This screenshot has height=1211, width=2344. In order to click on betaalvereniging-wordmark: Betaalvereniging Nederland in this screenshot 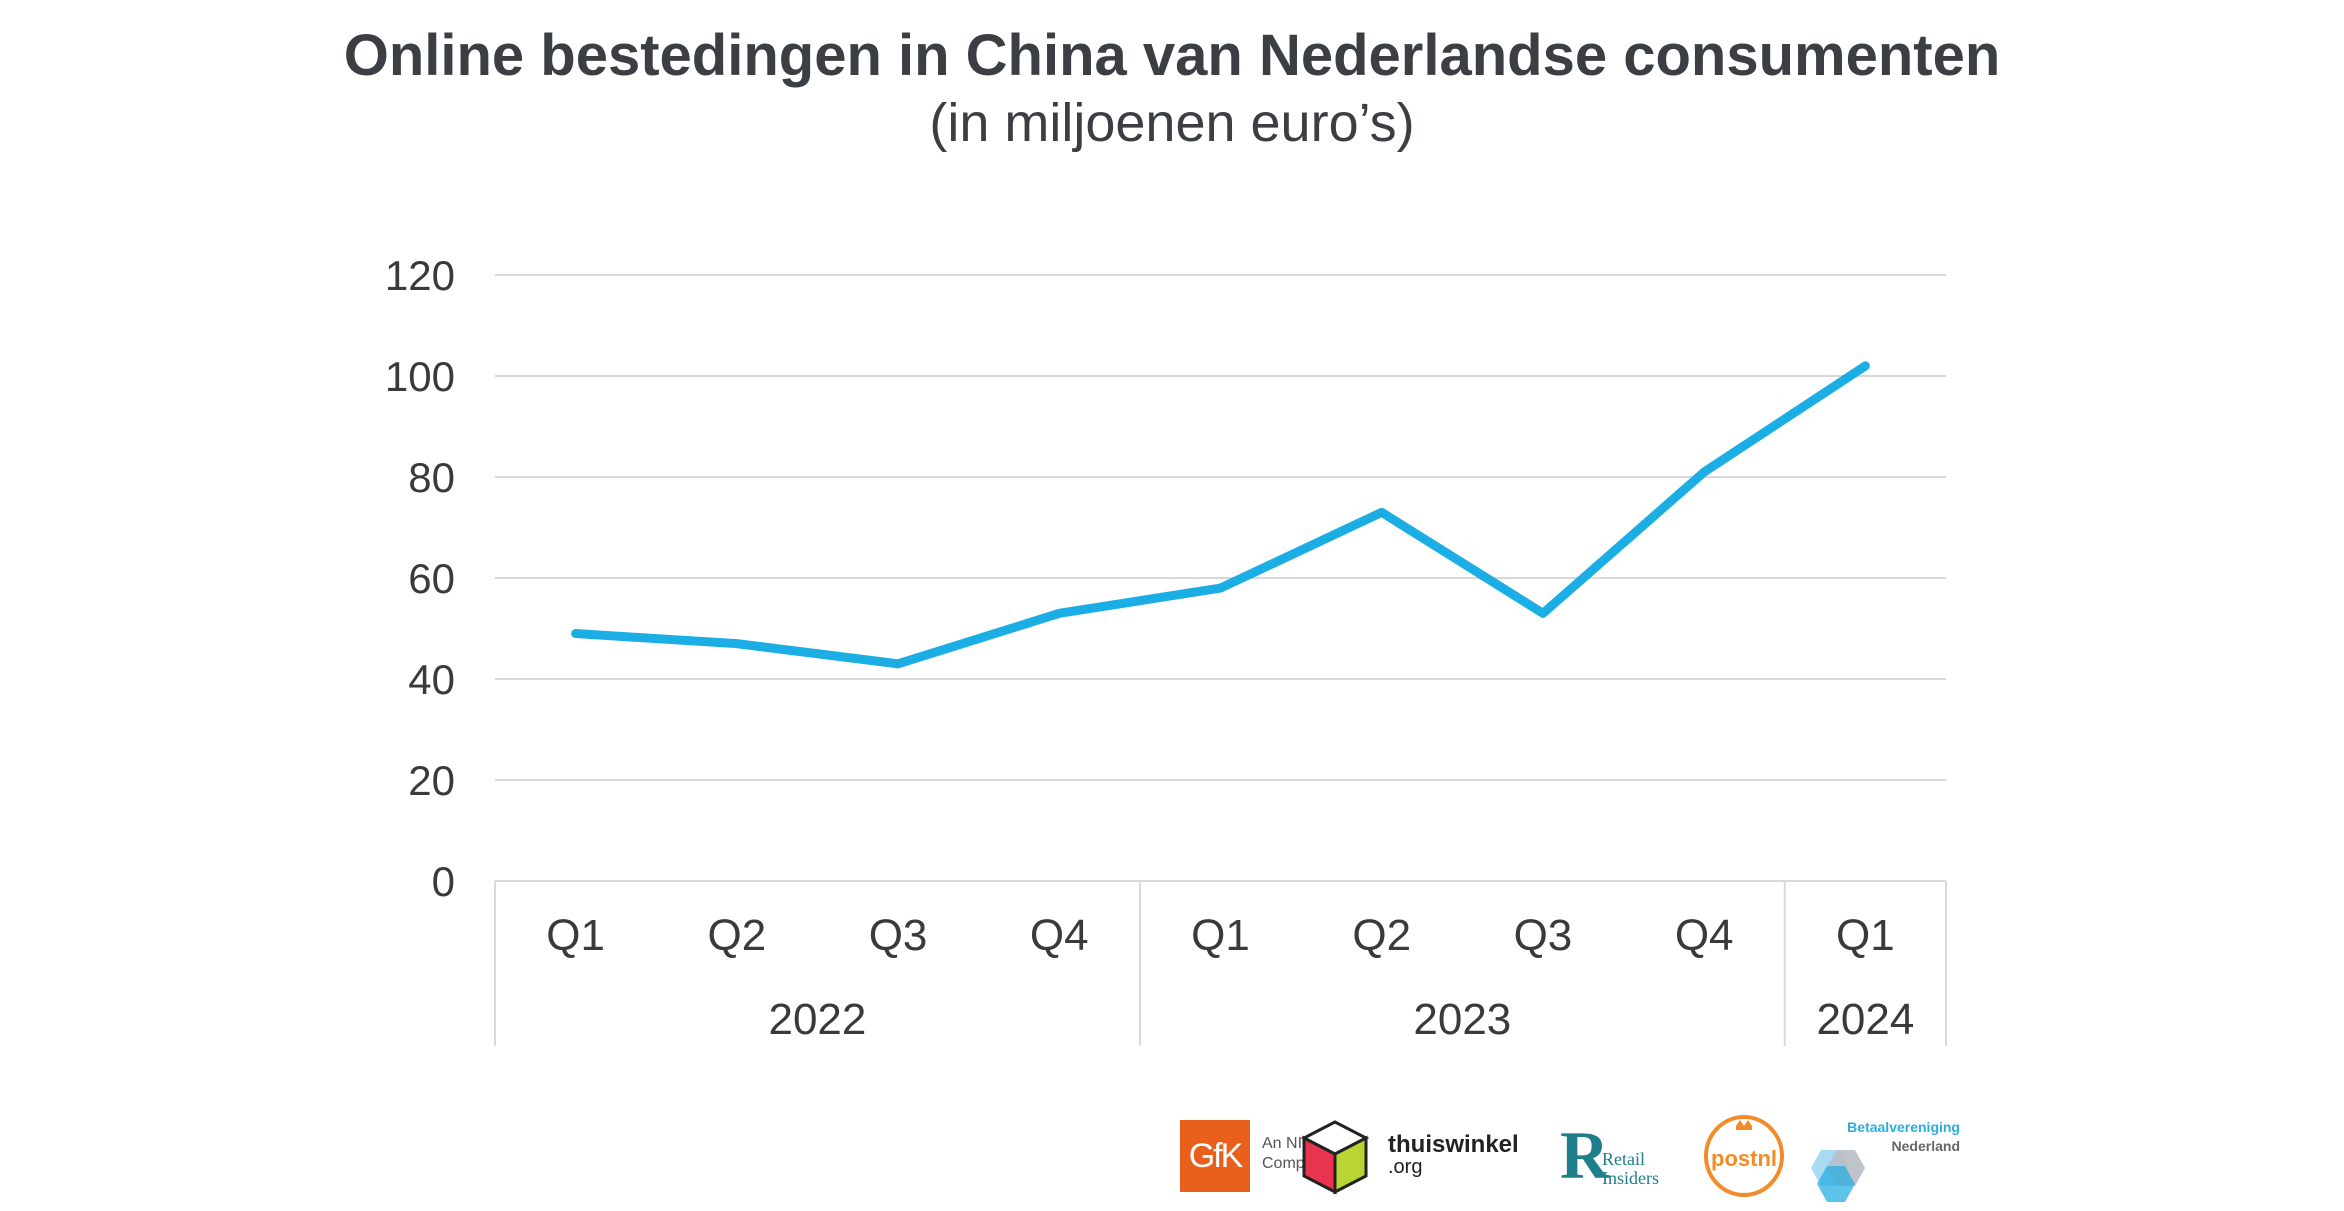, I will do `click(1900, 1137)`.